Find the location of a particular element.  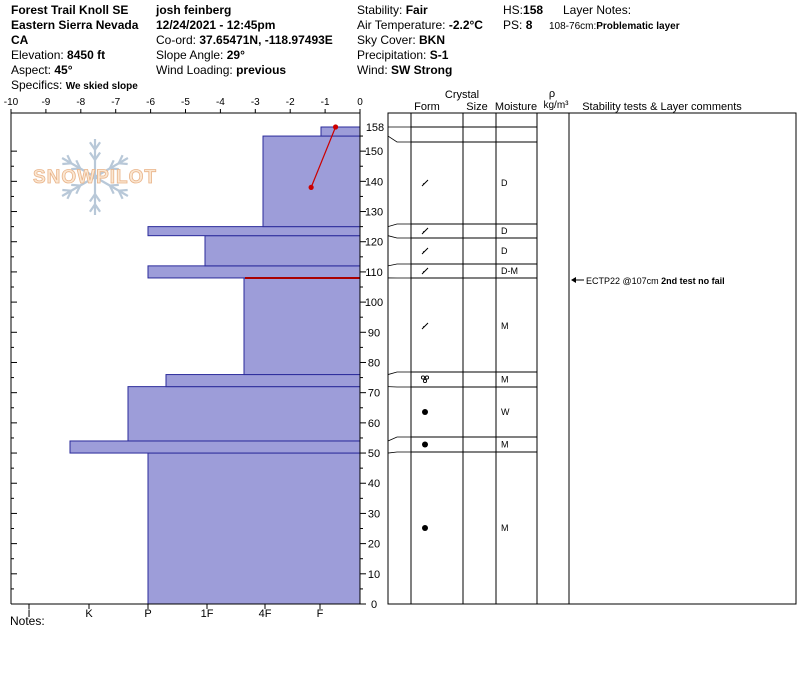

header-layer-notes: Layer Notes: 108-76cm:Problematic layer is located at coordinates (614, 18).